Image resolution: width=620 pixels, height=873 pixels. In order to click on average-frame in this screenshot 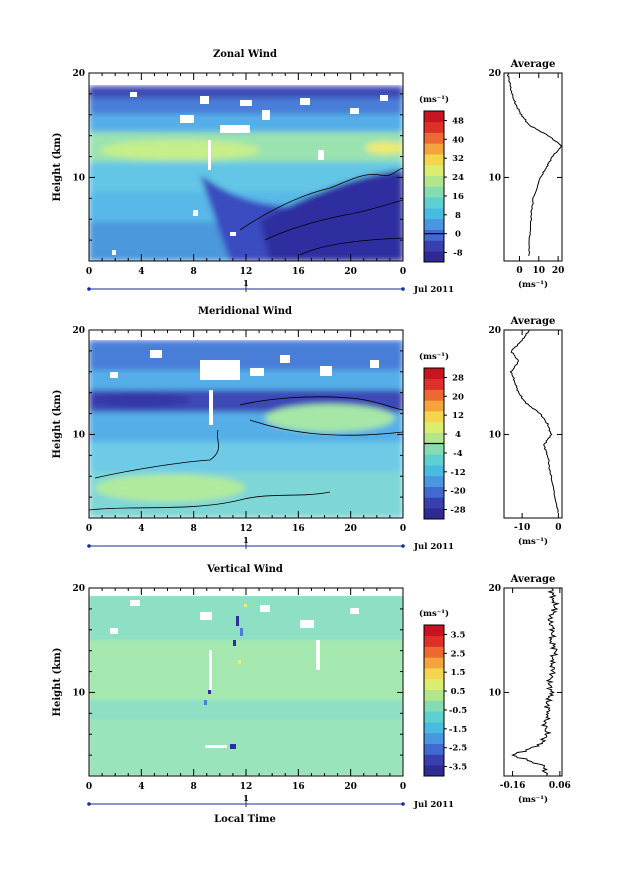, I will do `click(533, 424)`.